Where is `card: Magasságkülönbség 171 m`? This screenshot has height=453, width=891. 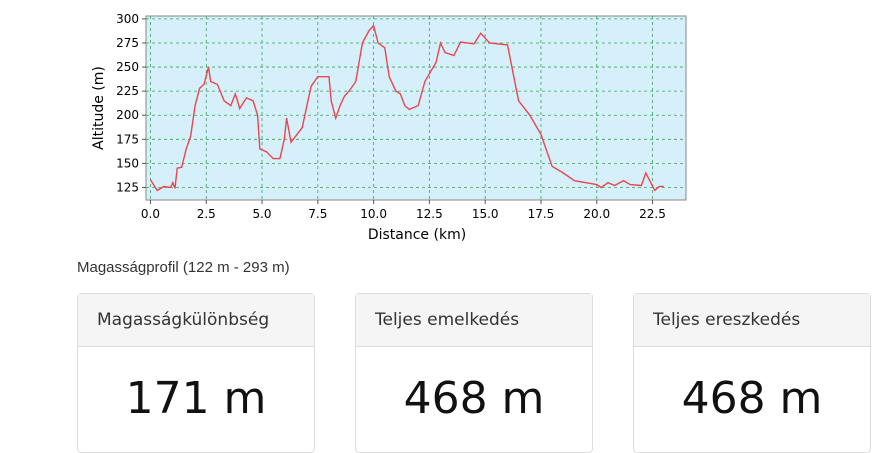
card: Magasságkülönbség 171 m is located at coordinates (196, 373).